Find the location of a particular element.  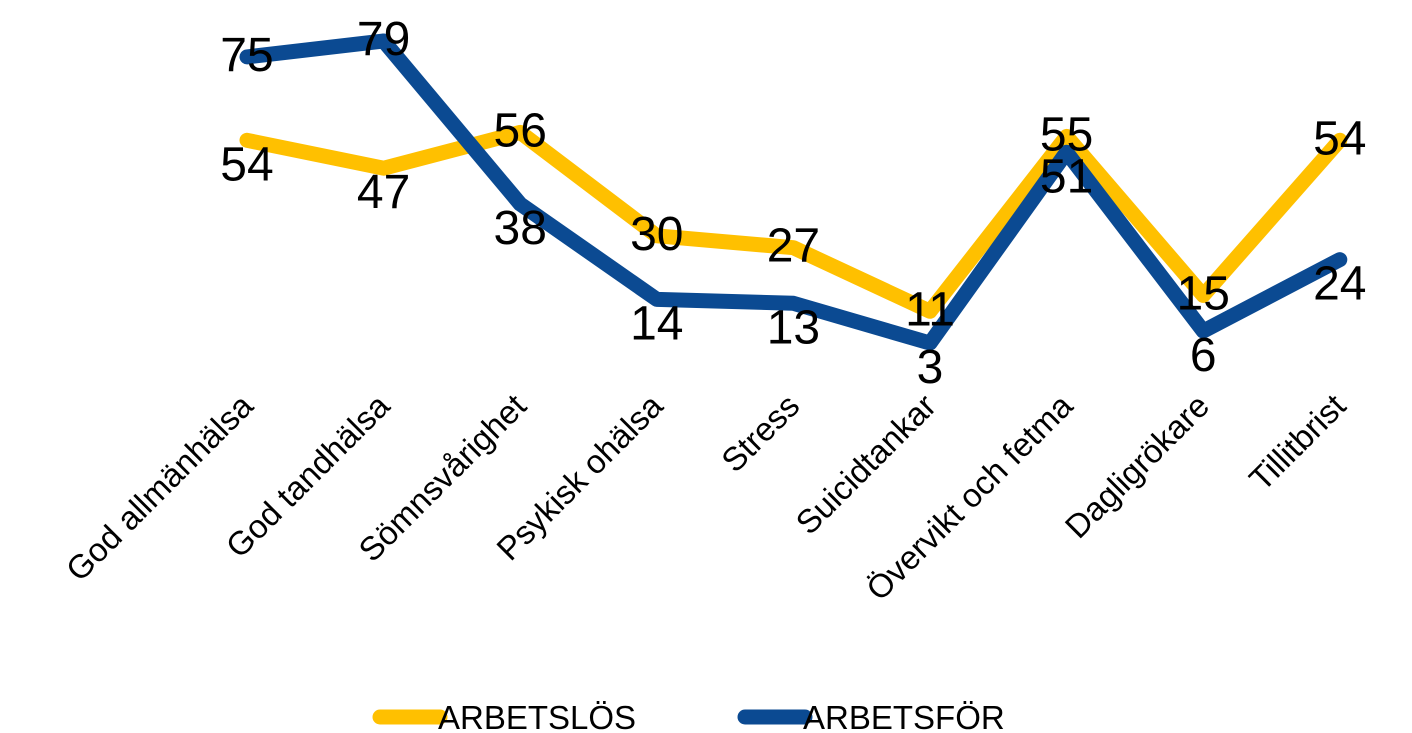

data-label-arbetsför: 51 is located at coordinates (1066, 176).